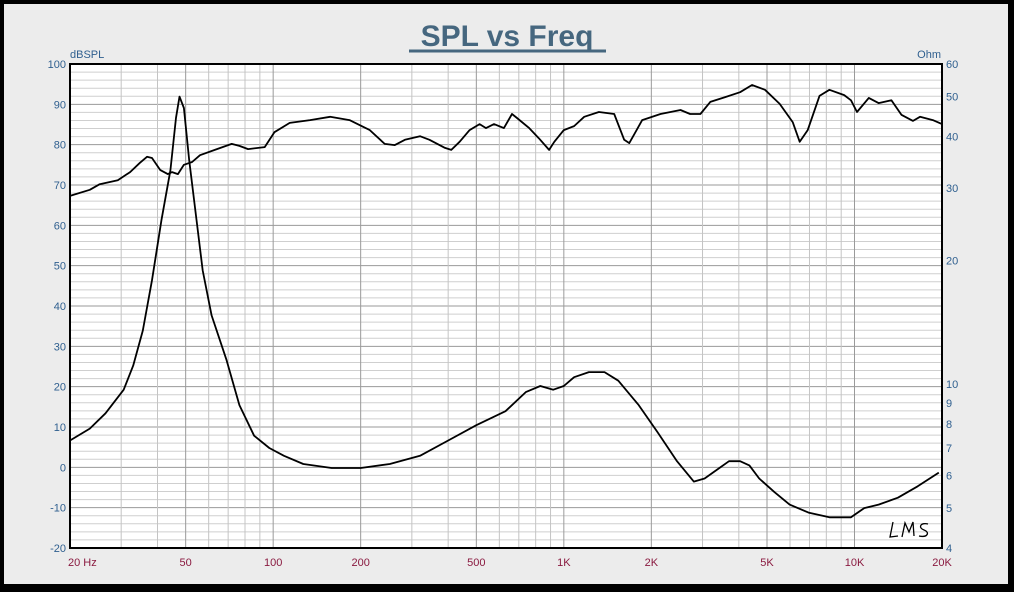 This screenshot has height=592, width=1014. What do you see at coordinates (929, 55) in the screenshot?
I see `right-axis-label: Ohm` at bounding box center [929, 55].